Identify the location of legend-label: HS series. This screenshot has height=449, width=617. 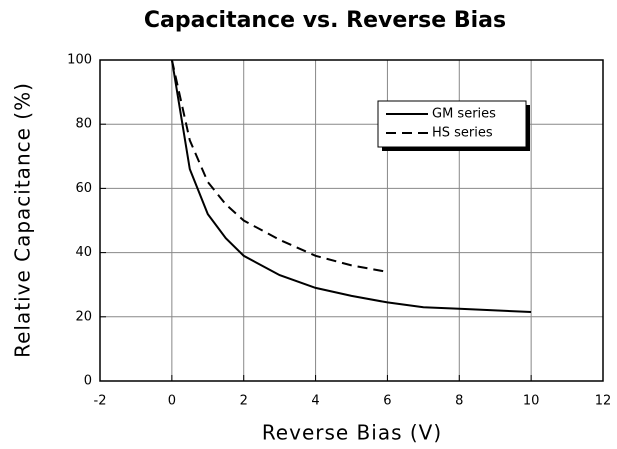
(462, 133).